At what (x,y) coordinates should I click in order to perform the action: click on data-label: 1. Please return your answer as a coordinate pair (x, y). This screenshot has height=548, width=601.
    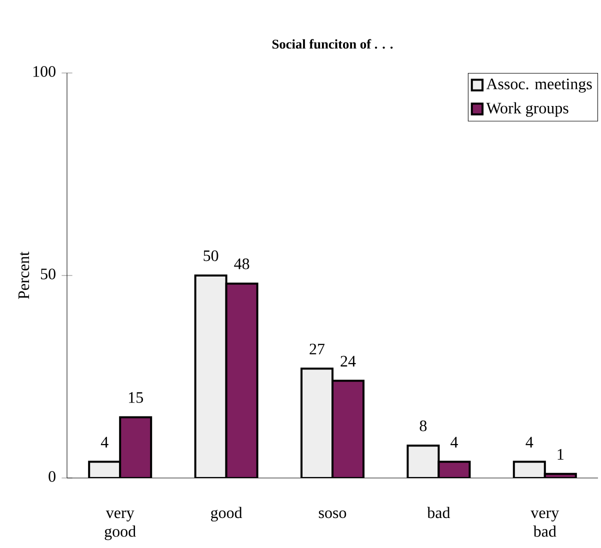
    Looking at the image, I should click on (561, 454).